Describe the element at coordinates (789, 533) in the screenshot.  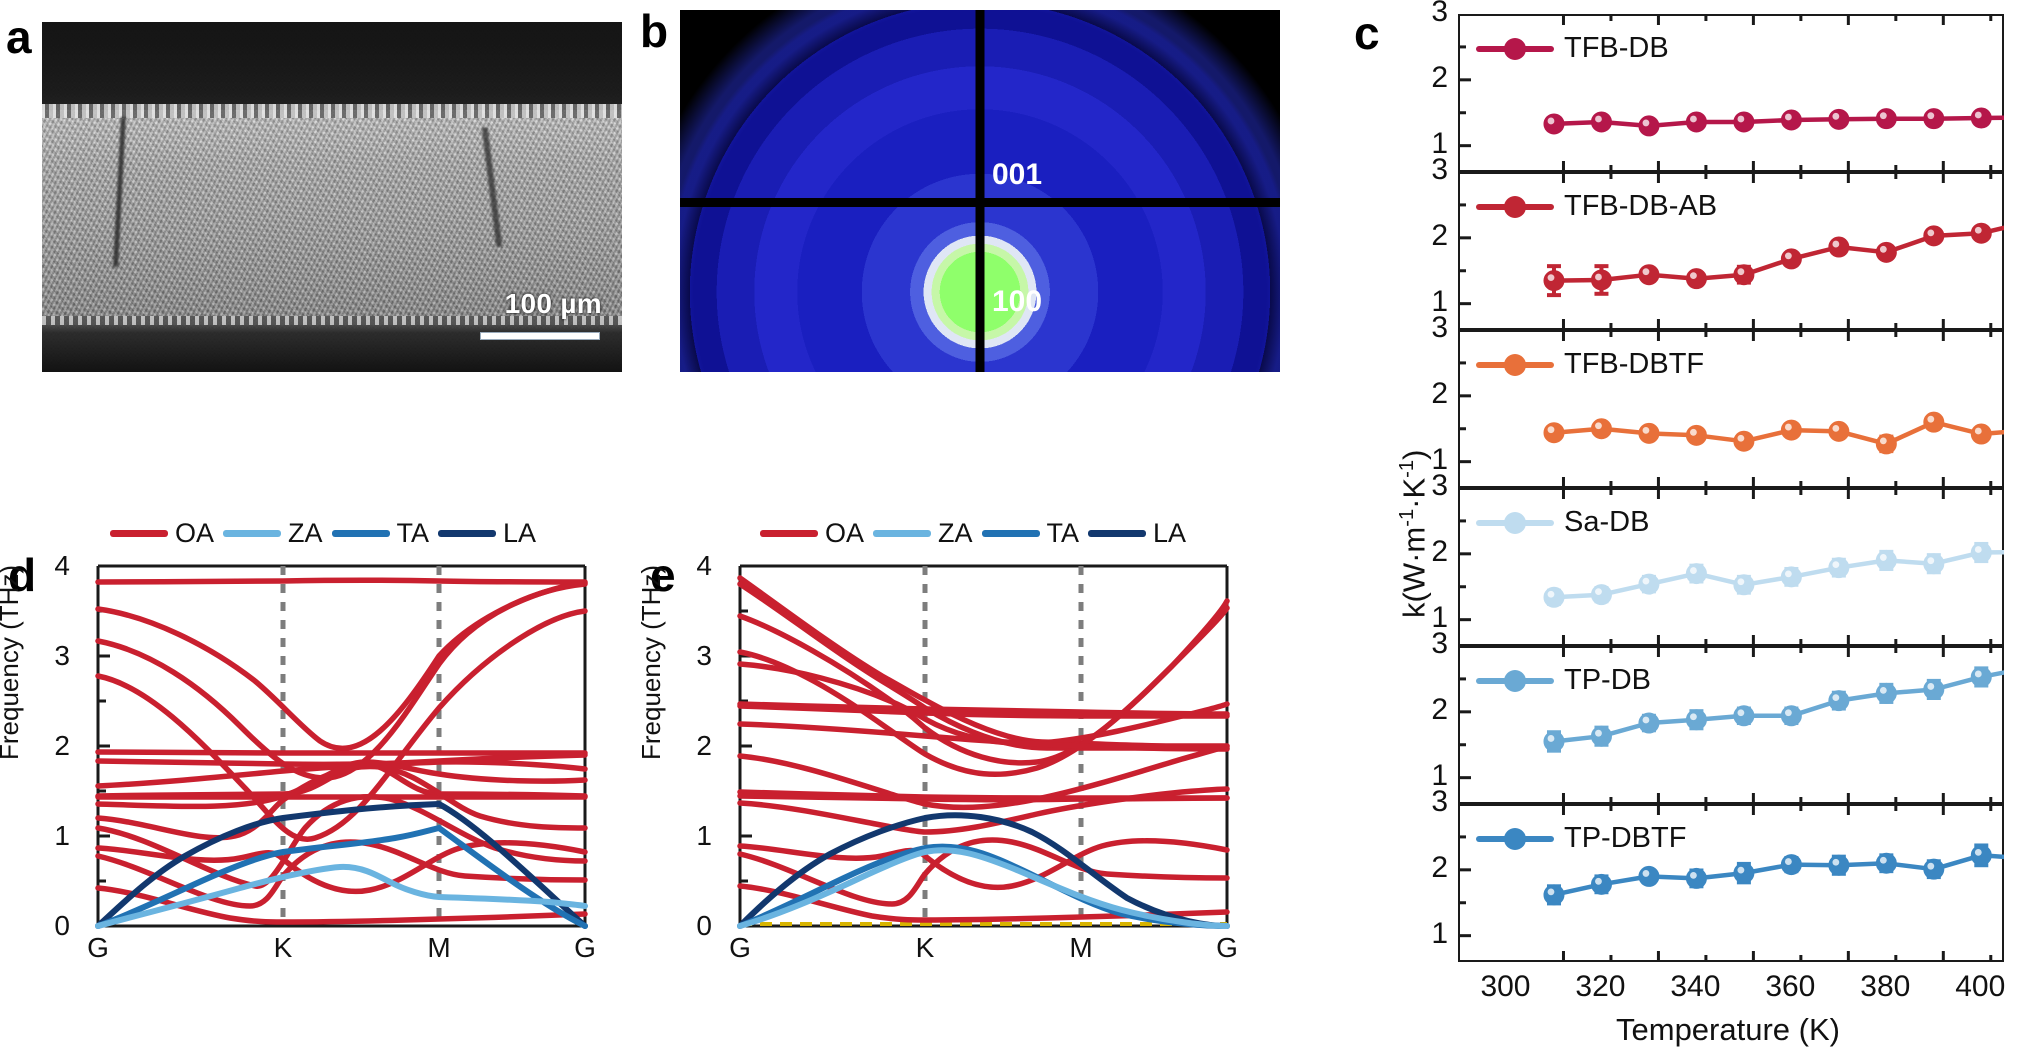
I see `legend-swatch-oa-e` at that location.